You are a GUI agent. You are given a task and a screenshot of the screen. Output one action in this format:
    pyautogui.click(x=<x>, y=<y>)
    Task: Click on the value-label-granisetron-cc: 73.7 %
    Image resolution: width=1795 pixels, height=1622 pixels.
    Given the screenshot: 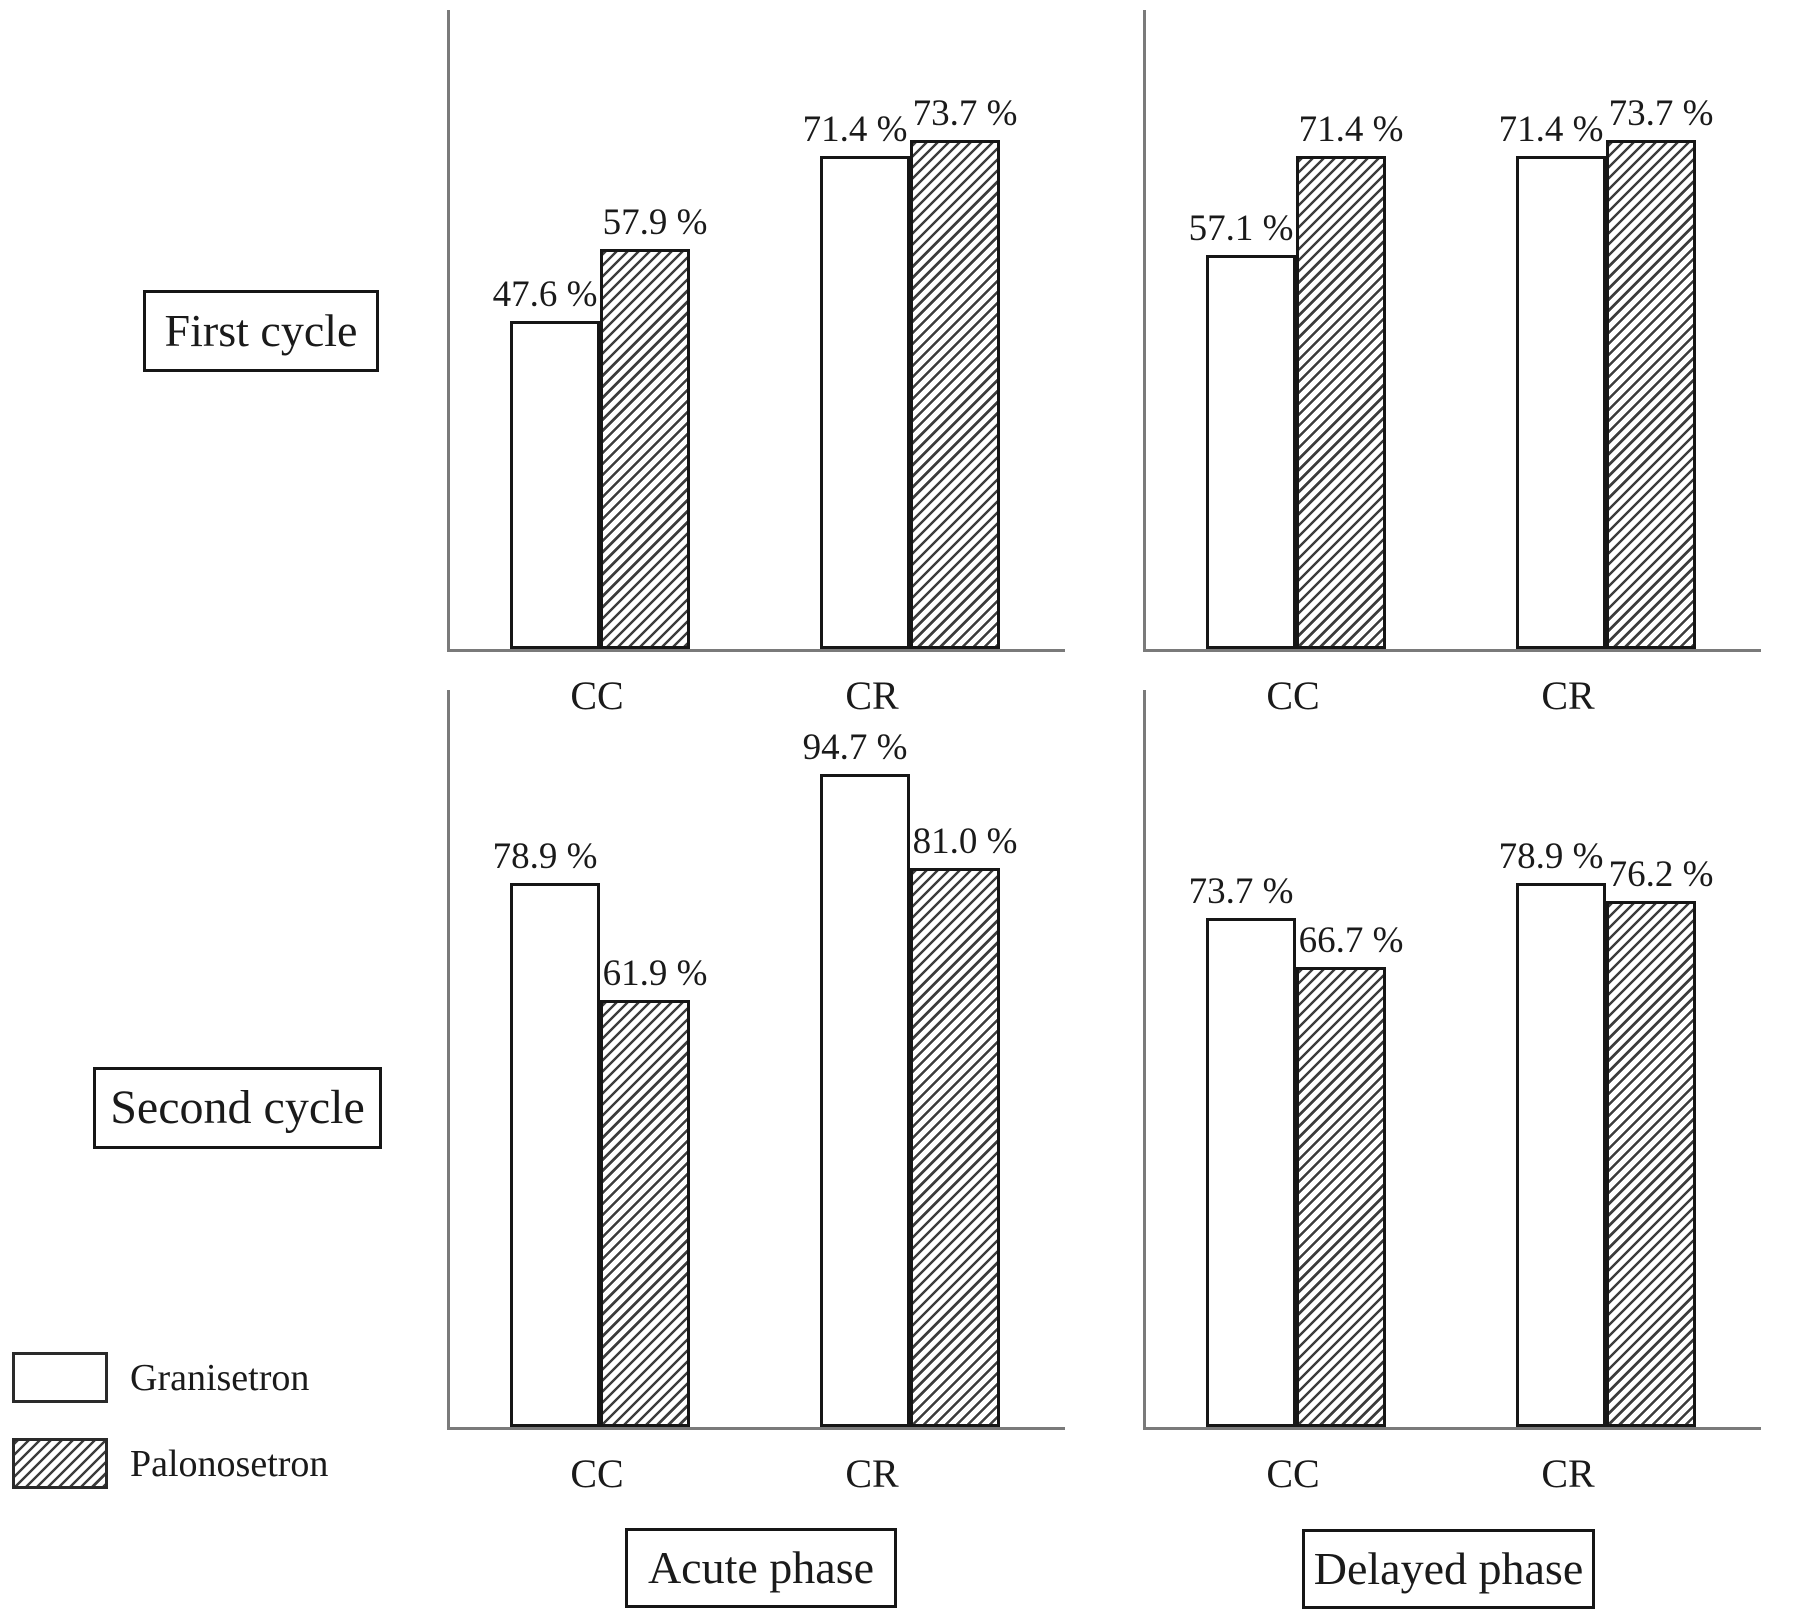 What is the action you would take?
    pyautogui.click(x=1241, y=891)
    